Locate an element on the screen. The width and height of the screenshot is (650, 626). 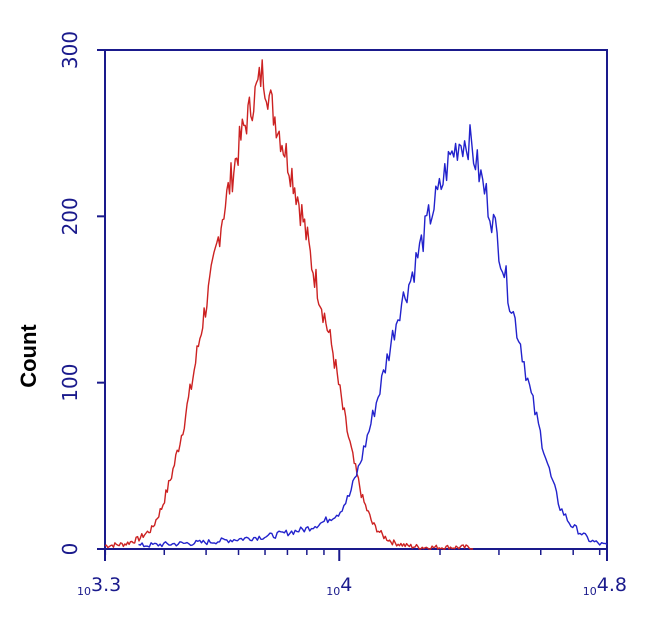
x-tick-label-0: 103.3 is located at coordinates (99, 586).